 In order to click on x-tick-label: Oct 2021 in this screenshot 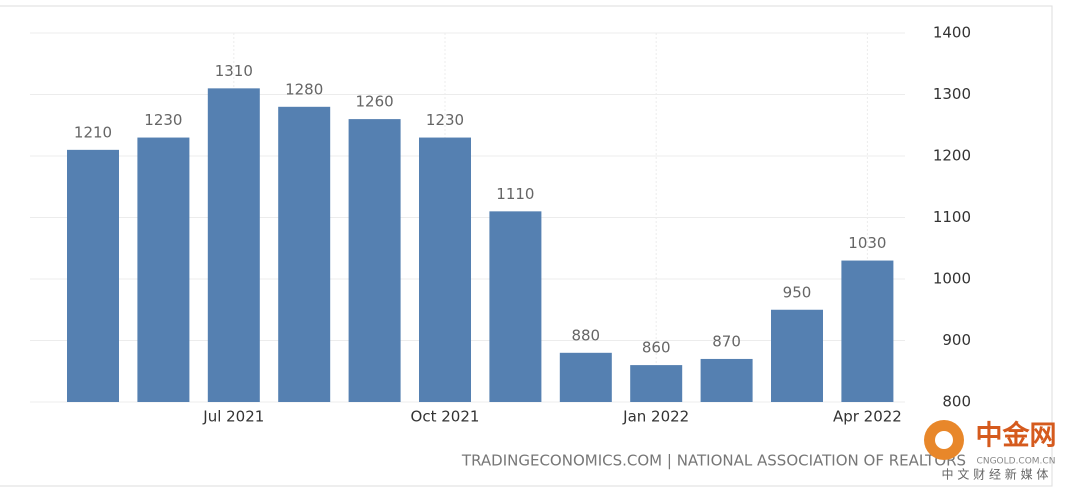, I will do `click(445, 417)`.